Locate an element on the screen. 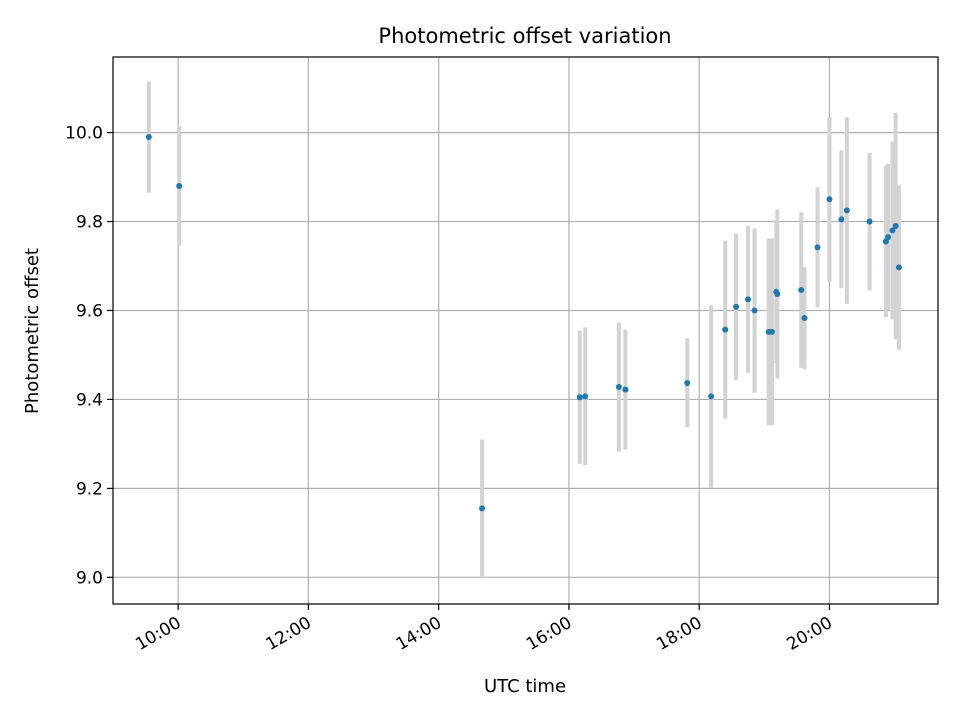 Image resolution: width=960 pixels, height=720 pixels. y-tick-label: 10.0 is located at coordinates (84, 134).